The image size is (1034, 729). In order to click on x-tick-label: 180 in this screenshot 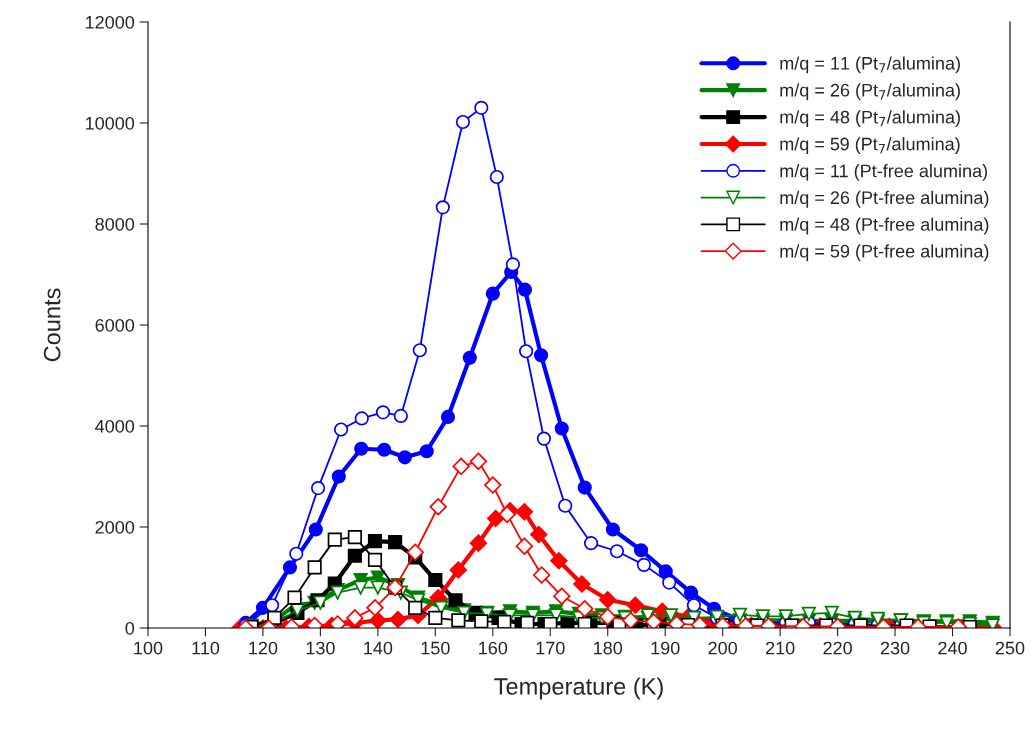, I will do `click(608, 648)`.